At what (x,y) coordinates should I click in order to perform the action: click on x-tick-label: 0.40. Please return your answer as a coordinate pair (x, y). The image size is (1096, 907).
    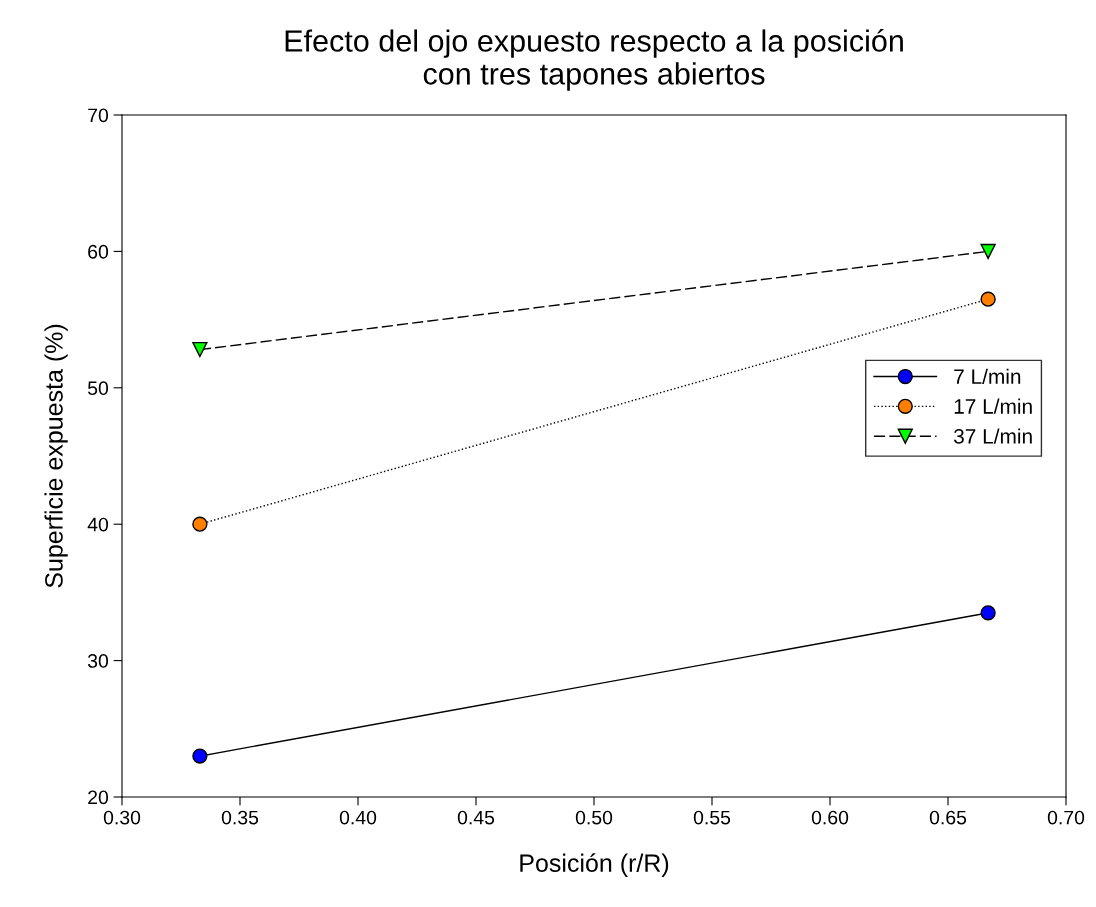
    Looking at the image, I should click on (358, 817).